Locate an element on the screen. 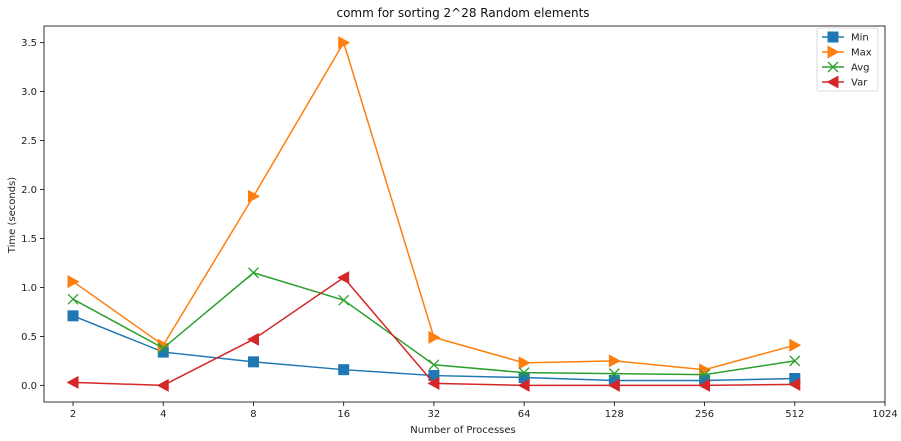 The image size is (901, 441). x-tick-label: 8 is located at coordinates (253, 414).